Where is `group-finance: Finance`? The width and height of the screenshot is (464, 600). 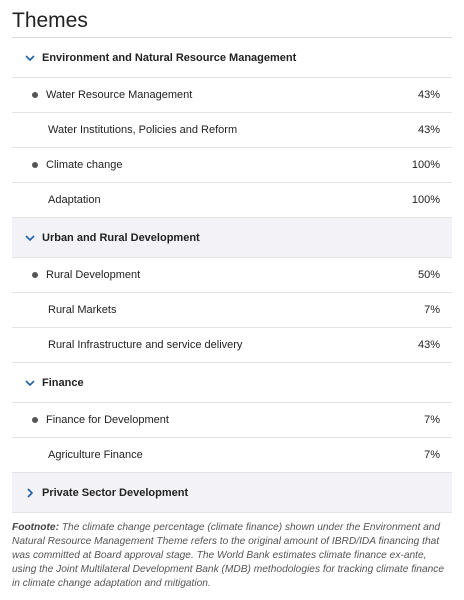 group-finance: Finance is located at coordinates (232, 383).